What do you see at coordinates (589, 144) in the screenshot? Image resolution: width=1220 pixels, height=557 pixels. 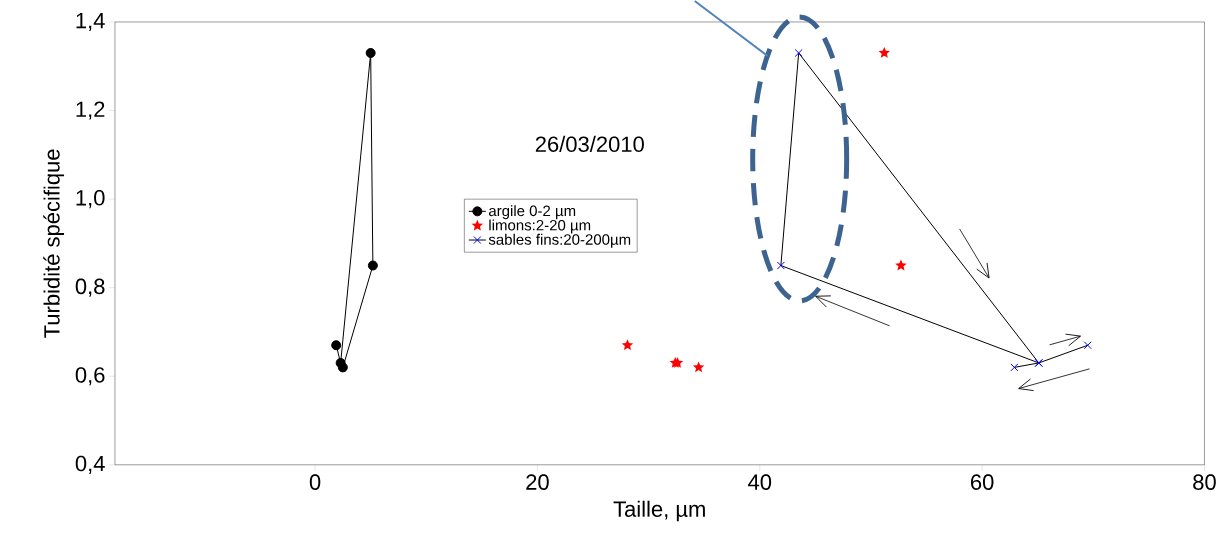 I see `annotation: 26/03/2010` at bounding box center [589, 144].